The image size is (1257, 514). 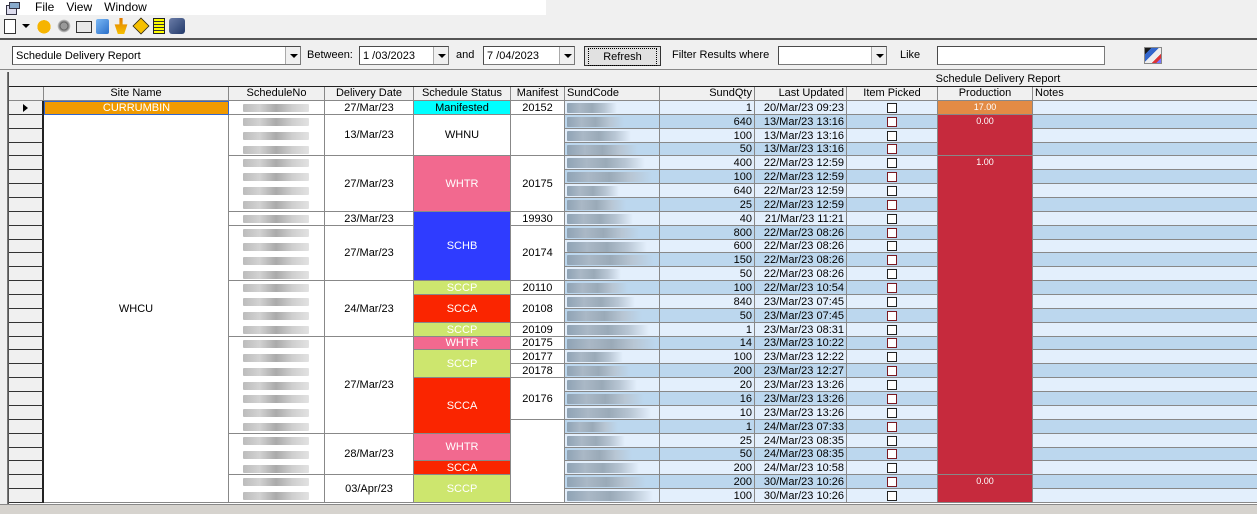 I want to click on last-updated-cell: 13/Mar/23 13:16, so click(x=801, y=122).